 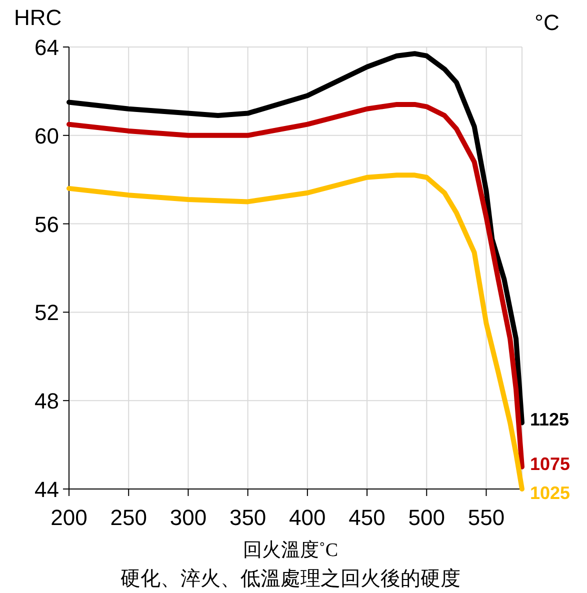 I want to click on x-tick-label: 500, so click(x=426, y=517).